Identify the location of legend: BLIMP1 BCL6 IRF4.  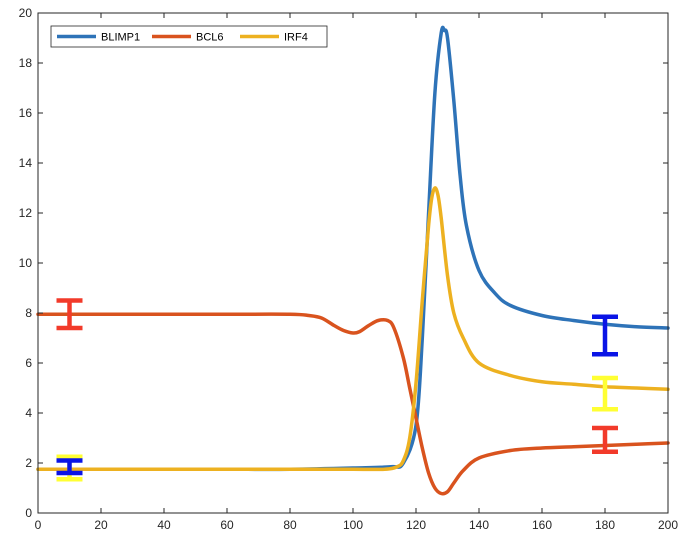
(189, 36).